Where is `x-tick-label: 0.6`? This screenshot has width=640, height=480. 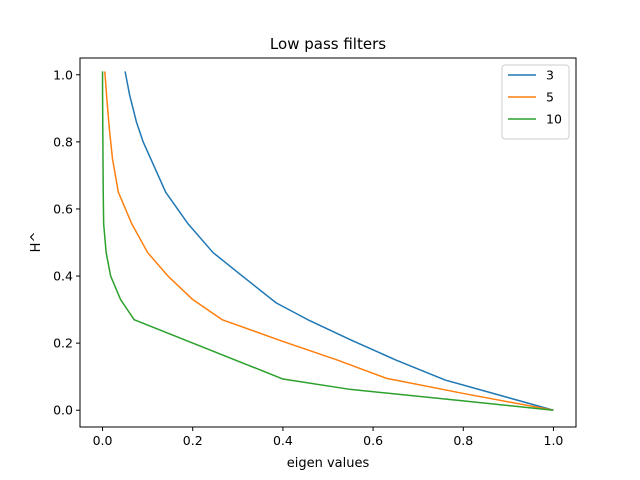
x-tick-label: 0.6 is located at coordinates (373, 440).